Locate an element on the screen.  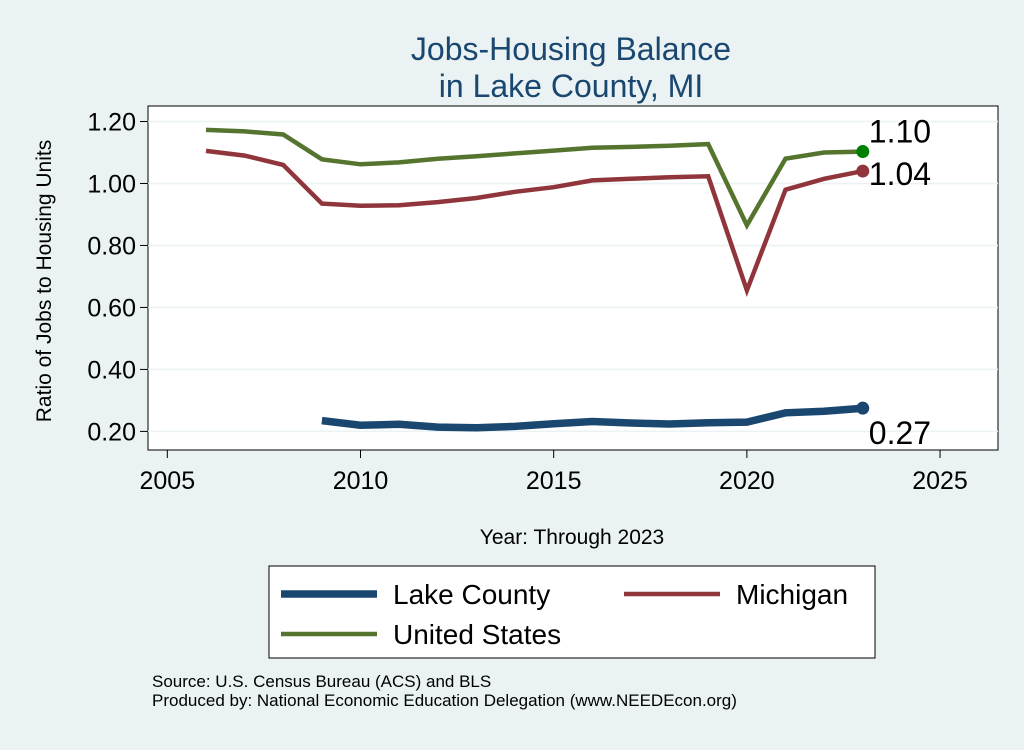
x-tick-label: 2020 is located at coordinates (747, 481).